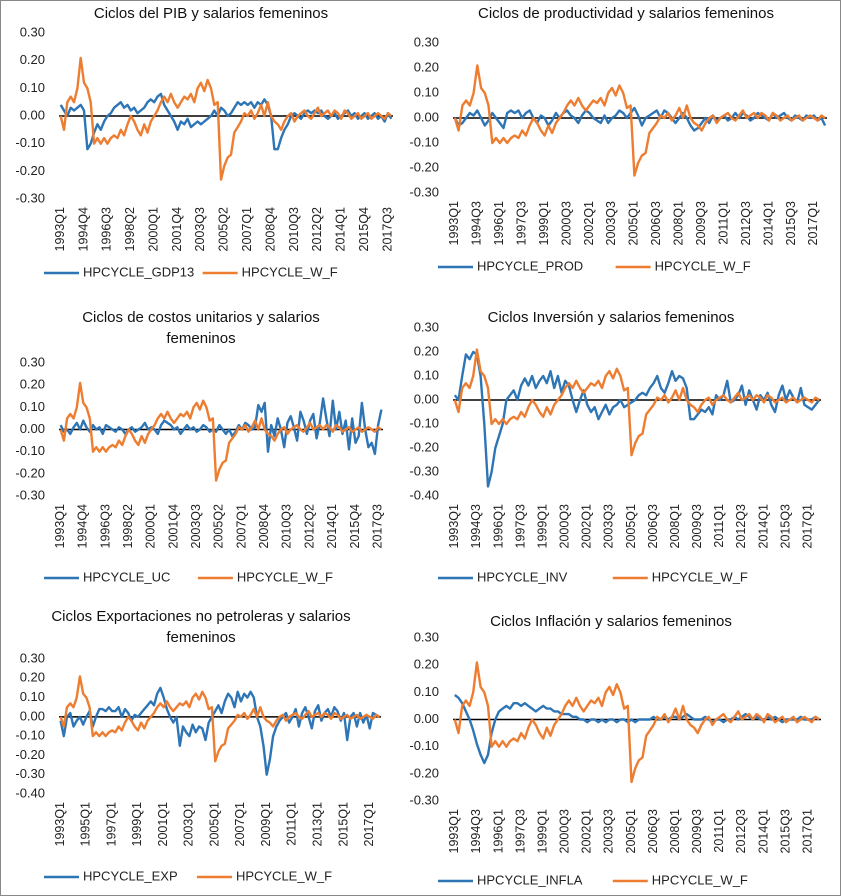  I want to click on x-tick-label: 2001Q1, so click(163, 824).